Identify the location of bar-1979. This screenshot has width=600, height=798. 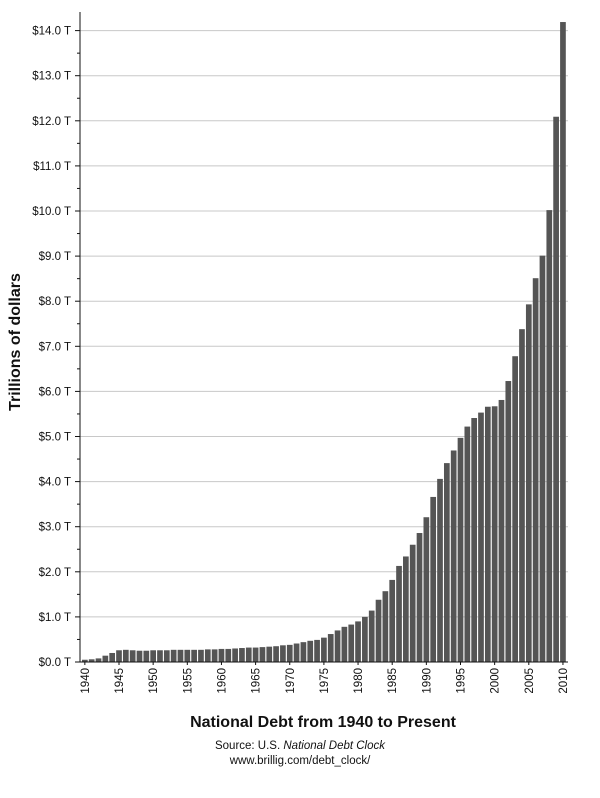
(351, 643).